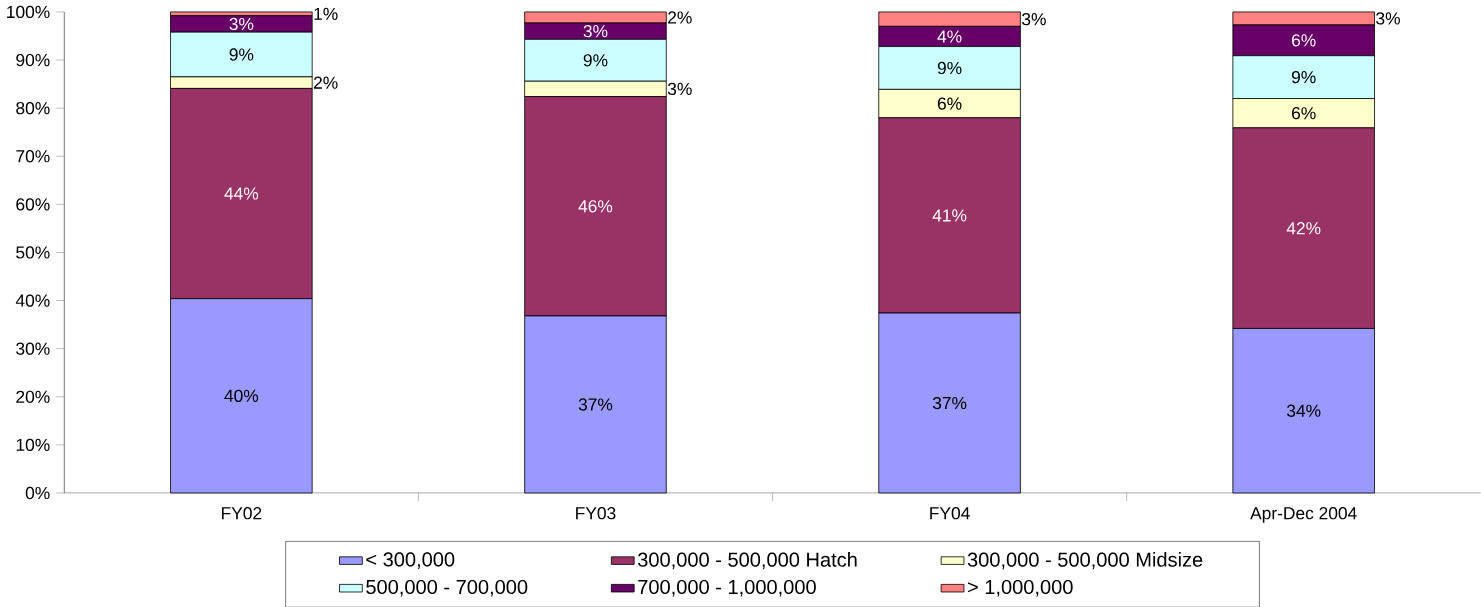  I want to click on data-label: 4%, so click(949, 36).